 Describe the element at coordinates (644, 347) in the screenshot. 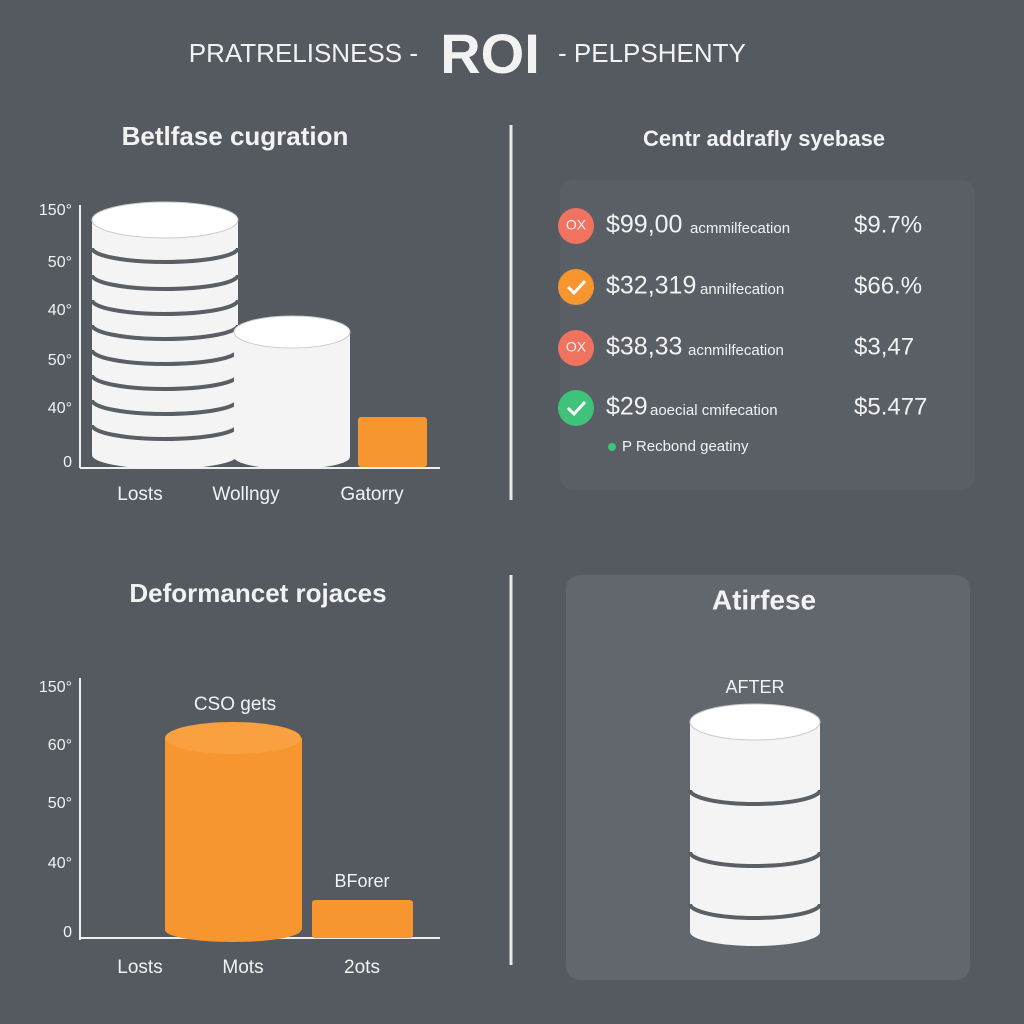

I see `amount: $38,33` at that location.